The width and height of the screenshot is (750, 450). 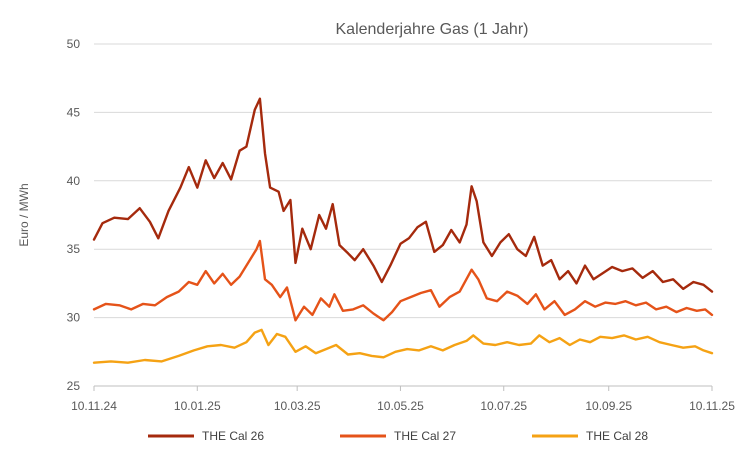 What do you see at coordinates (425, 436) in the screenshot?
I see `legend-label: THE Cal 27` at bounding box center [425, 436].